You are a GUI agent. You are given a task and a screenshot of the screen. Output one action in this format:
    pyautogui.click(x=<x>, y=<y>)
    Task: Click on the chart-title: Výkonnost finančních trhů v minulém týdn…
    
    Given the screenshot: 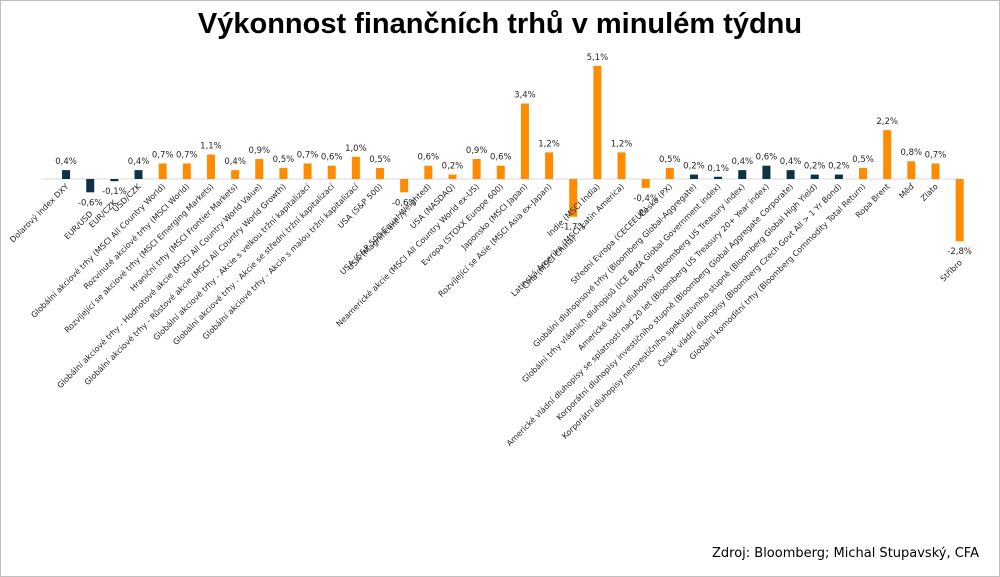 What is the action you would take?
    pyautogui.click(x=500, y=24)
    